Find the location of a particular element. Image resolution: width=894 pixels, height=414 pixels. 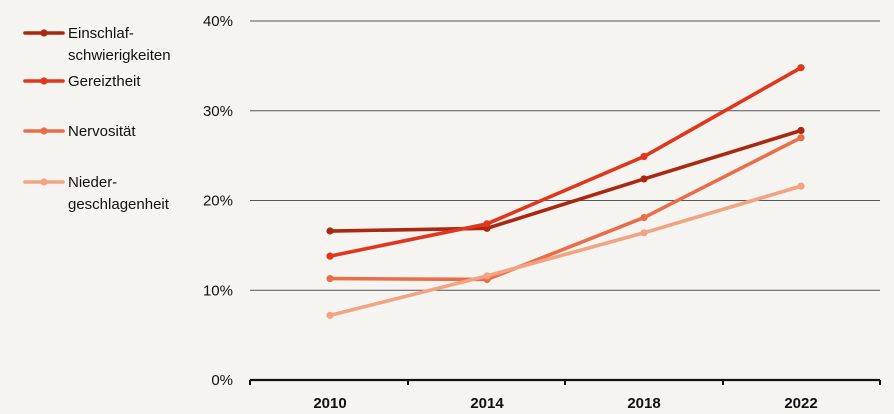

legend-label: Nervosität is located at coordinates (102, 131).